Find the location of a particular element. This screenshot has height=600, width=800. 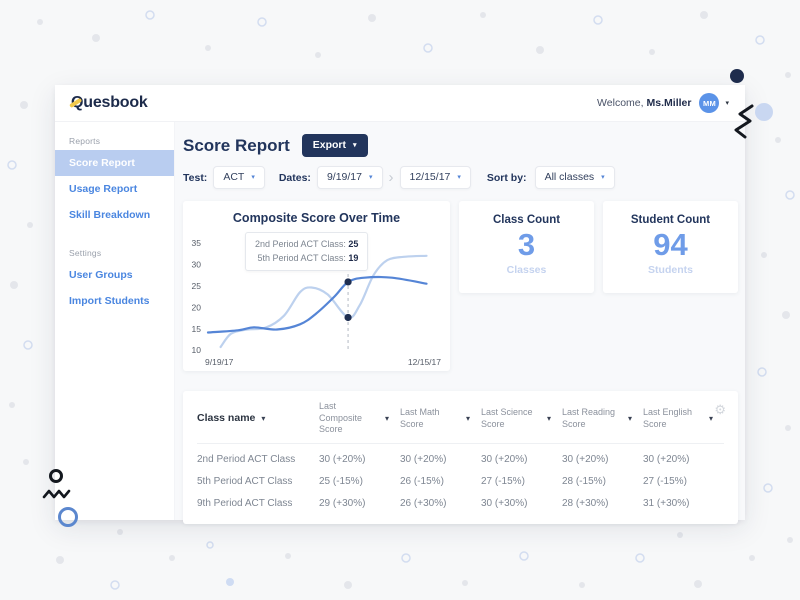

tooltip-label: 5th Period ACT Class: is located at coordinates (301, 258).